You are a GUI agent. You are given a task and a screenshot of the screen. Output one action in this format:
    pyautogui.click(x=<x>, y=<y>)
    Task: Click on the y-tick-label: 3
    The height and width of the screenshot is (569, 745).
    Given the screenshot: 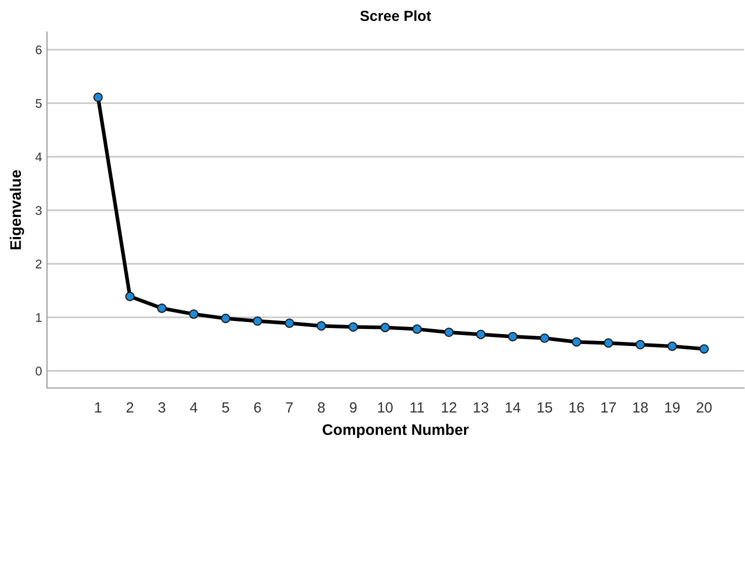 What is the action you would take?
    pyautogui.click(x=39, y=210)
    